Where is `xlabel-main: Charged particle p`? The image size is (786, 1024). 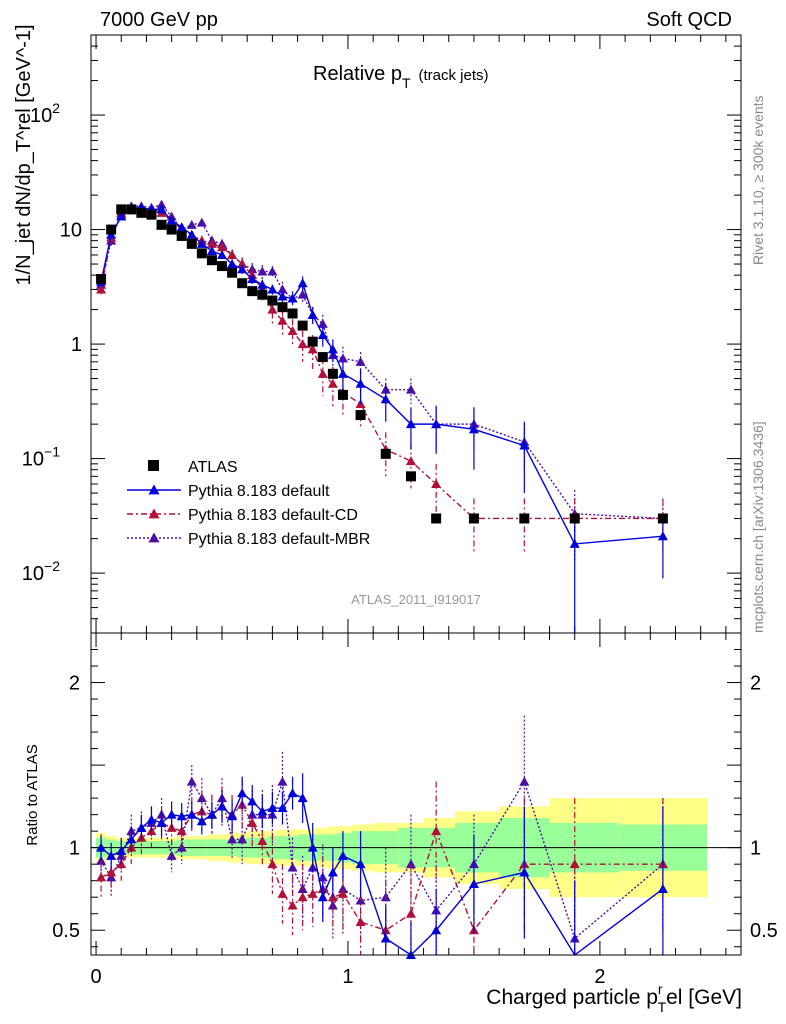 xlabel-main: Charged particle p is located at coordinates (572, 997).